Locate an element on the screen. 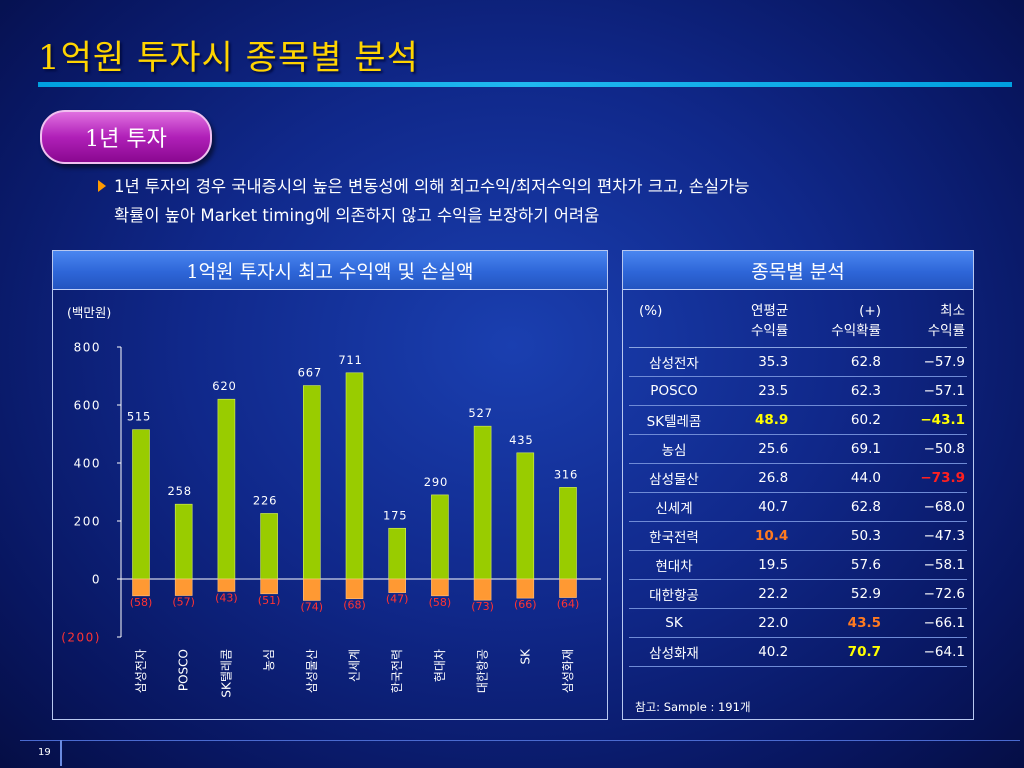 This screenshot has width=1024, height=768. cell-positive-prob: 62.3 is located at coordinates (836, 391).